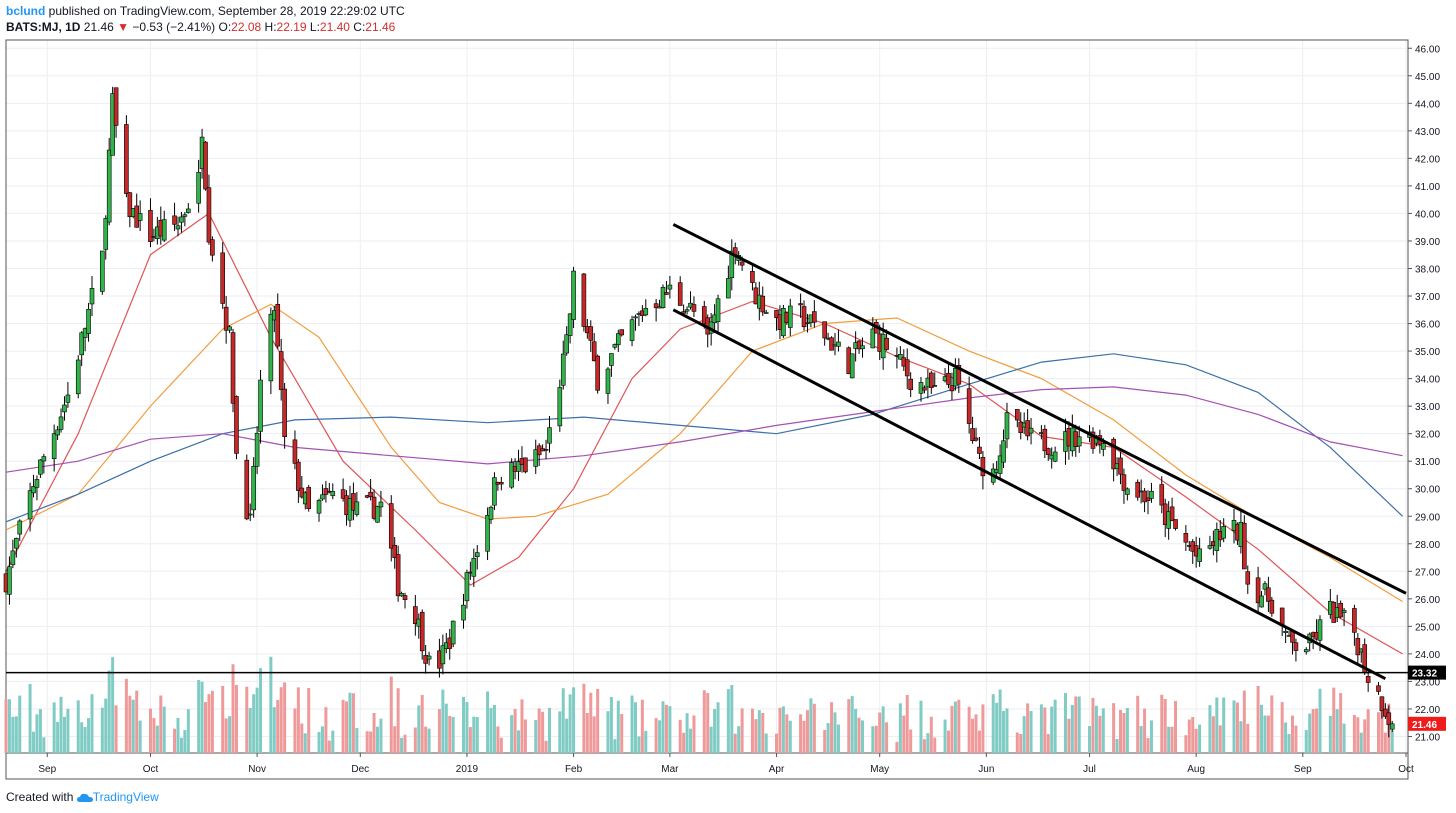  I want to click on time-tick-label: Feb, so click(574, 769).